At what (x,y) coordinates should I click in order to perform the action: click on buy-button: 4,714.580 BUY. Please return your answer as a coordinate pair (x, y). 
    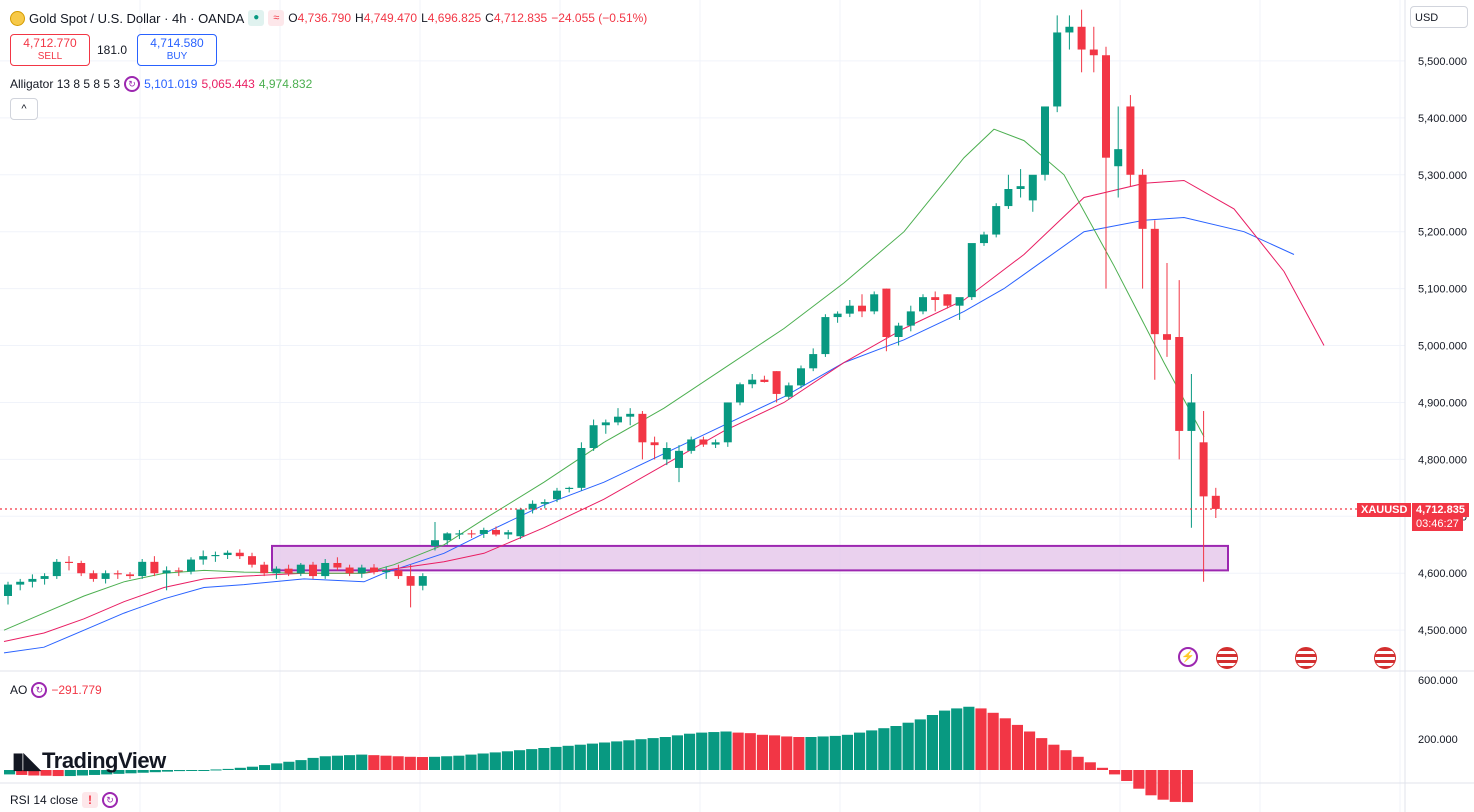
    Looking at the image, I should click on (177, 50).